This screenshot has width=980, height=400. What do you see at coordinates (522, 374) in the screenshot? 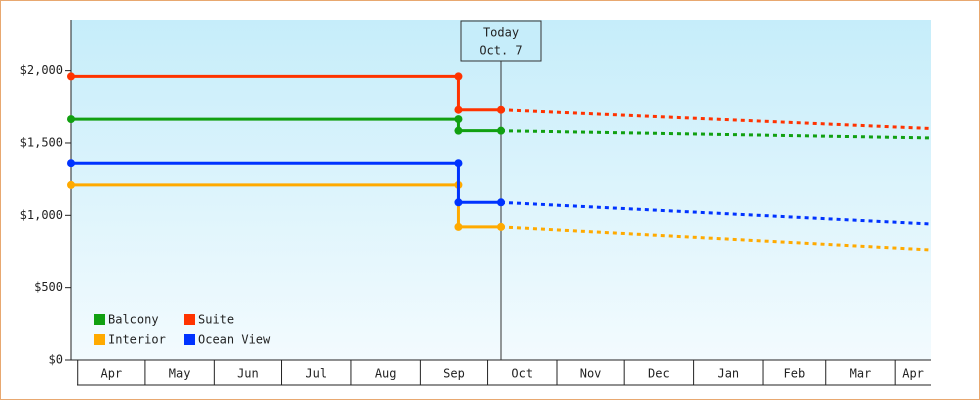
I see `x-tick-label: Oct` at bounding box center [522, 374].